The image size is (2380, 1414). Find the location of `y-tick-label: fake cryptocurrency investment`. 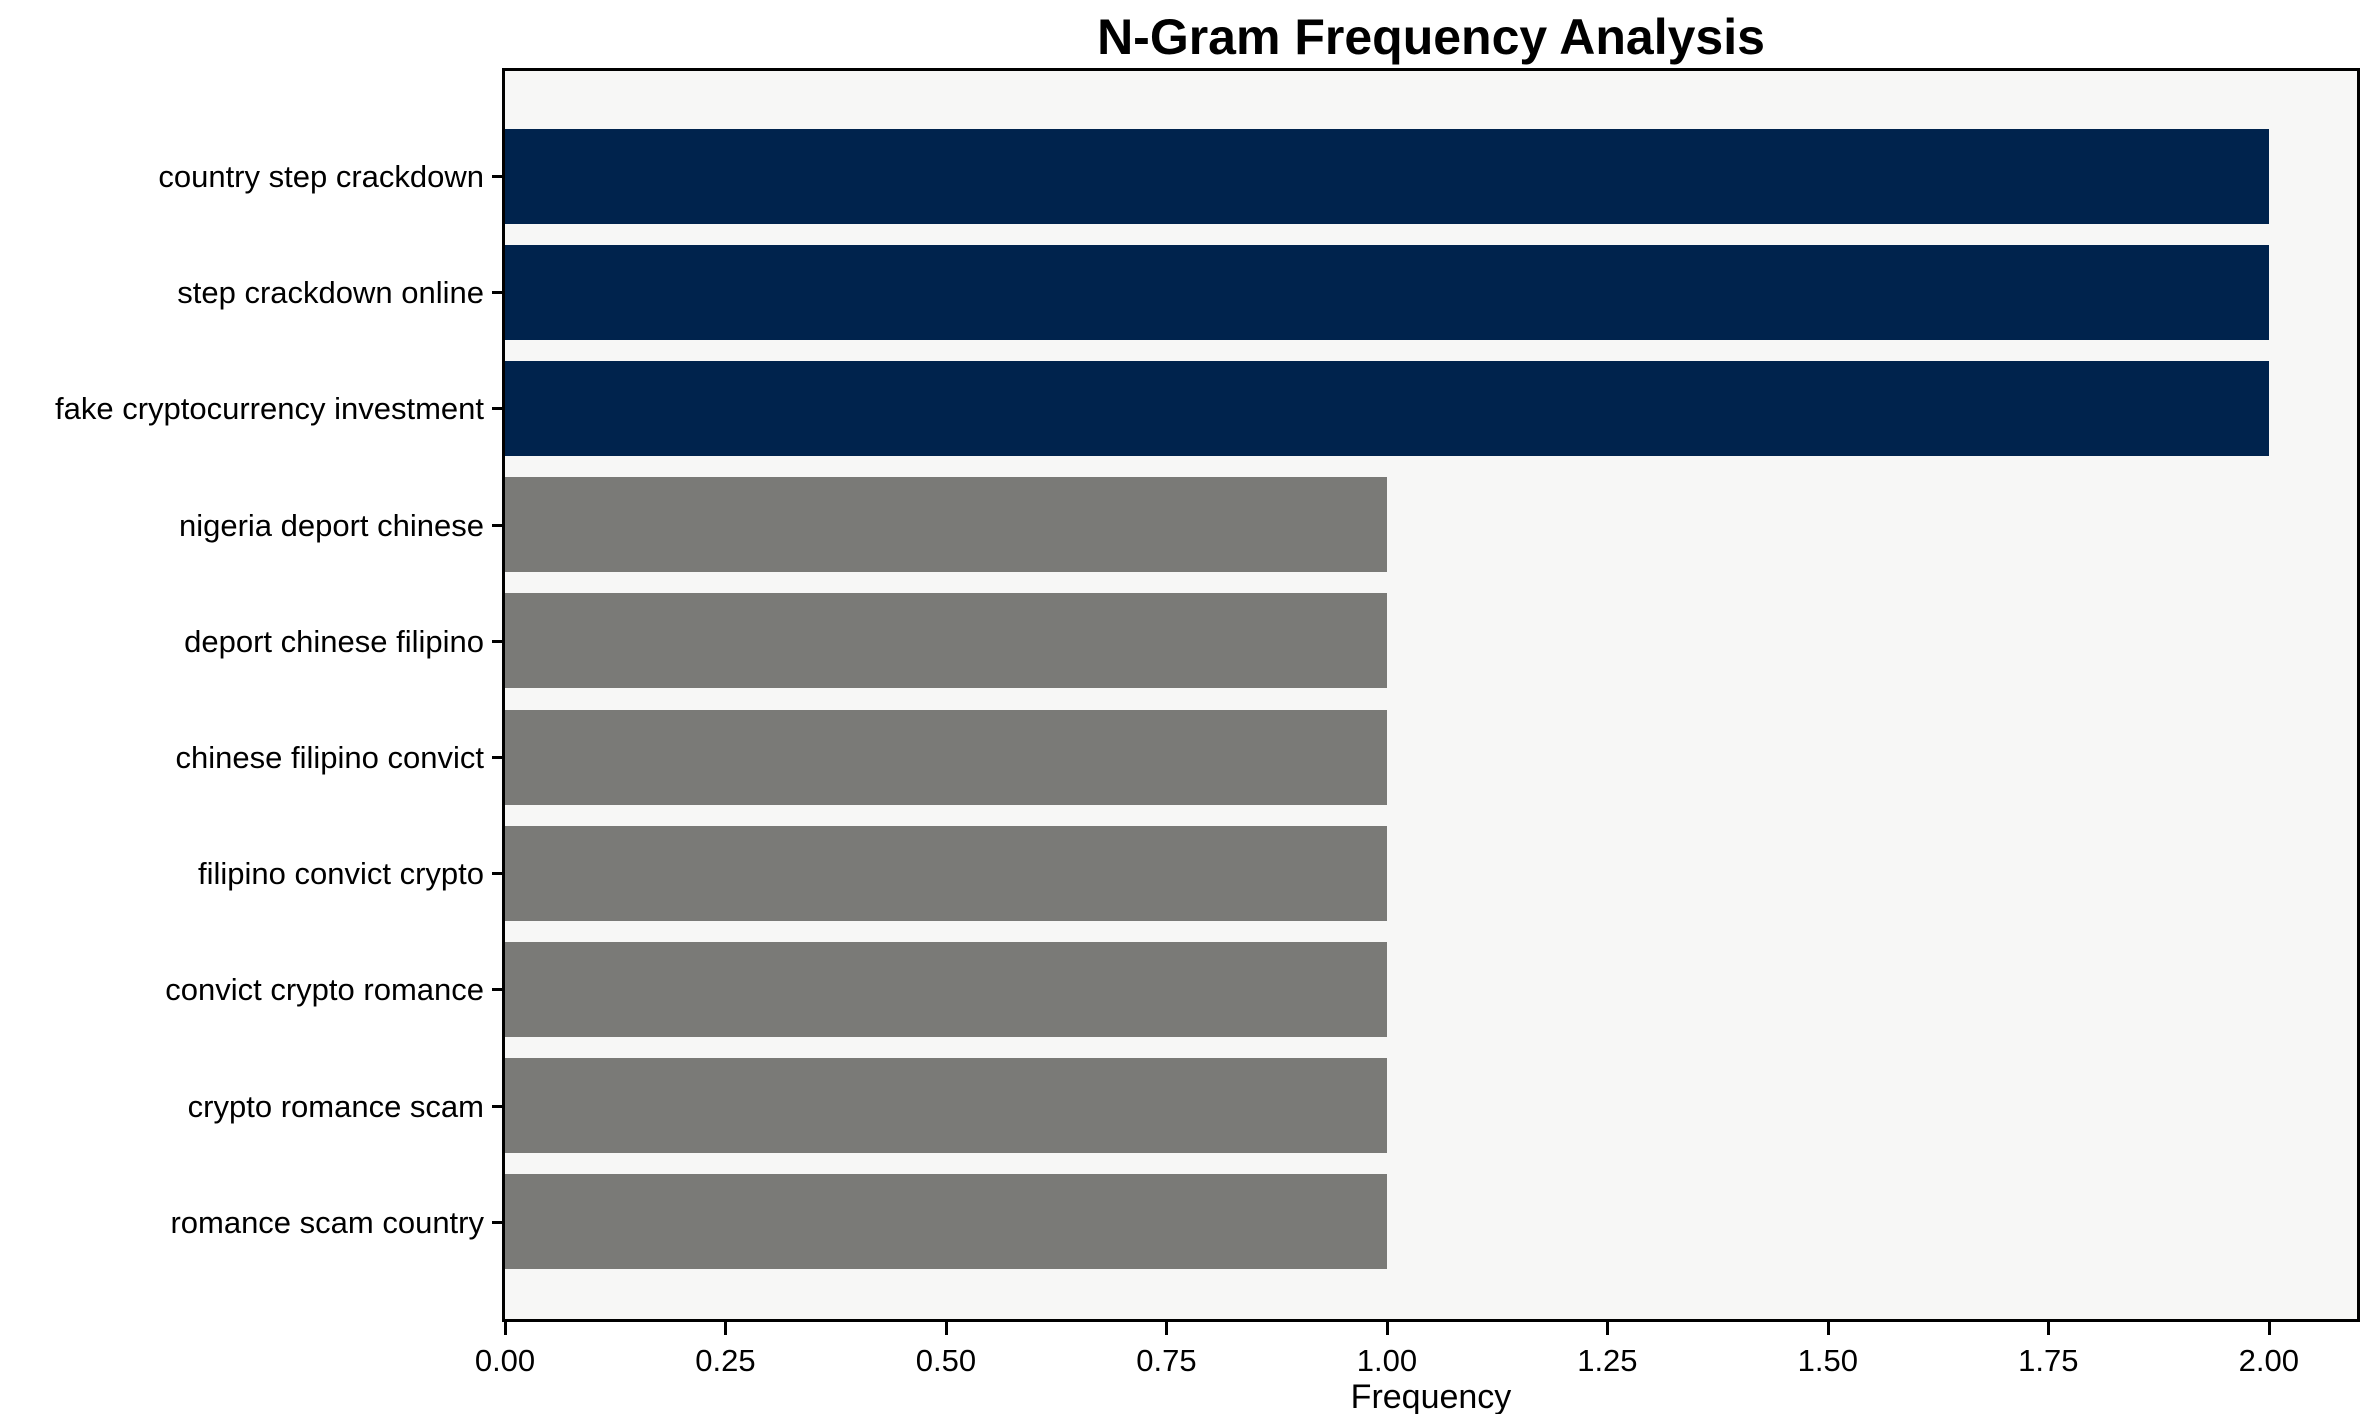

y-tick-label: fake cryptocurrency investment is located at coordinates (269, 409).